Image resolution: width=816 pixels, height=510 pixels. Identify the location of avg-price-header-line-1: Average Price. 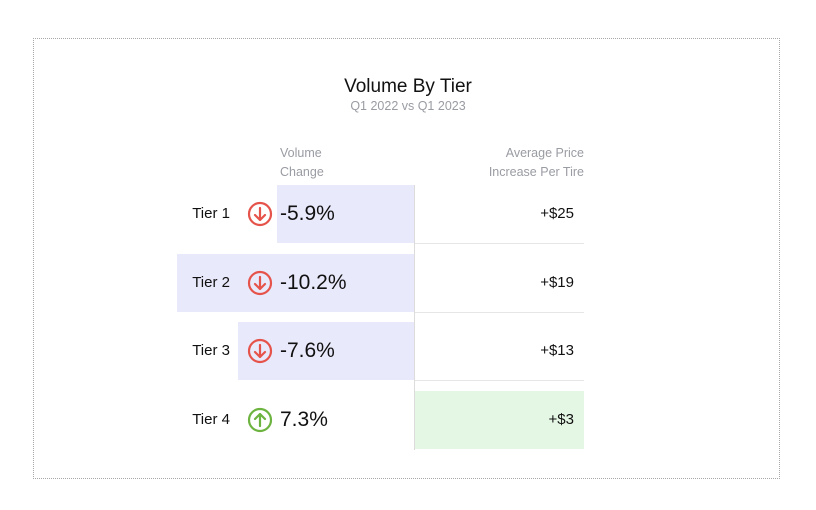
(544, 153).